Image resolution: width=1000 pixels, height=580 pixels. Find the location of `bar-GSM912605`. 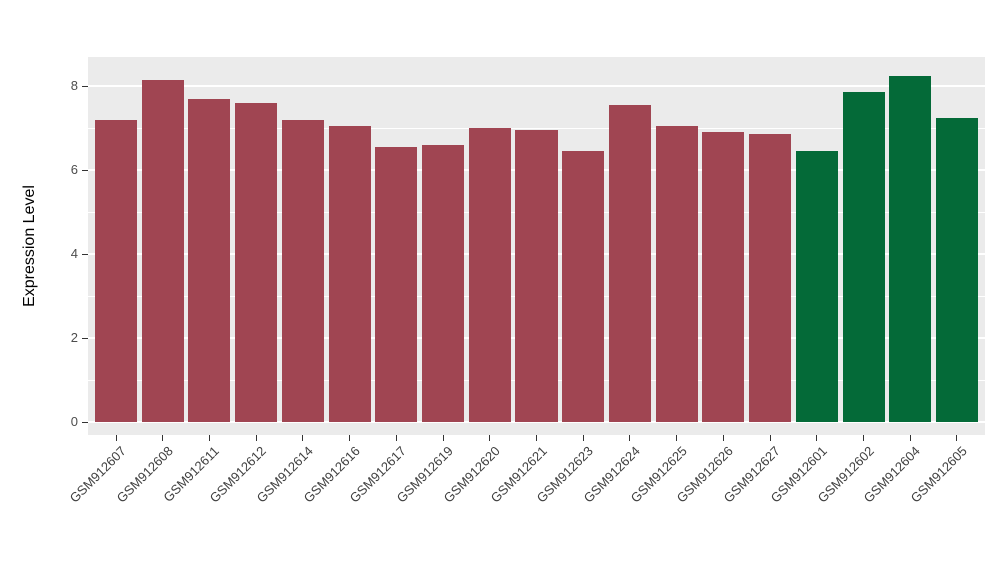

bar-GSM912605 is located at coordinates (956, 269).